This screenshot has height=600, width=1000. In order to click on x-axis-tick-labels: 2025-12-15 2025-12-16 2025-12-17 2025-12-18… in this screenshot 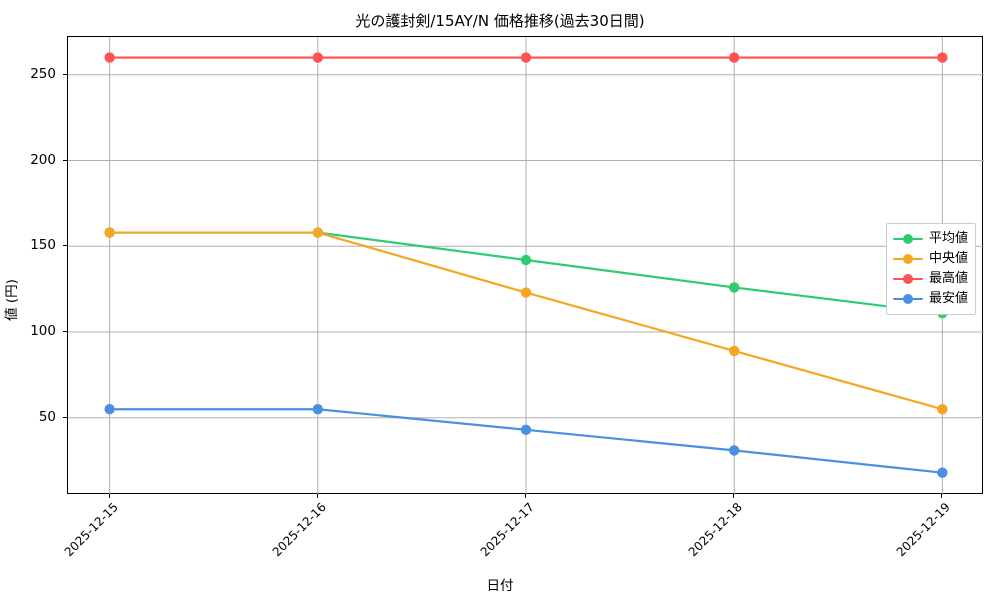, I will do `click(522, 529)`.